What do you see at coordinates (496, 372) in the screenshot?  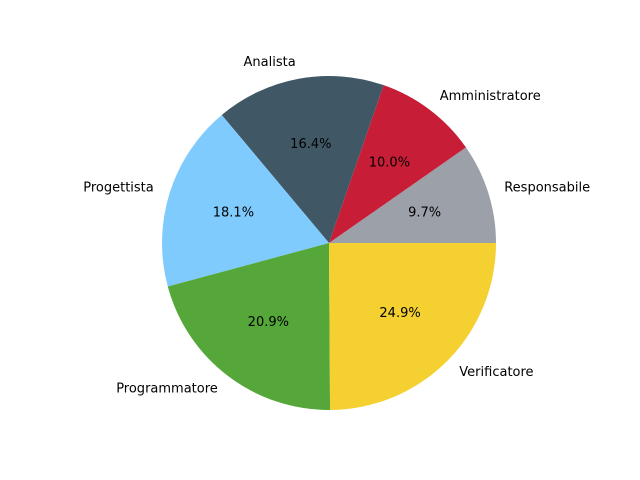 I see `pie-label-verificatore: Verificatore` at bounding box center [496, 372].